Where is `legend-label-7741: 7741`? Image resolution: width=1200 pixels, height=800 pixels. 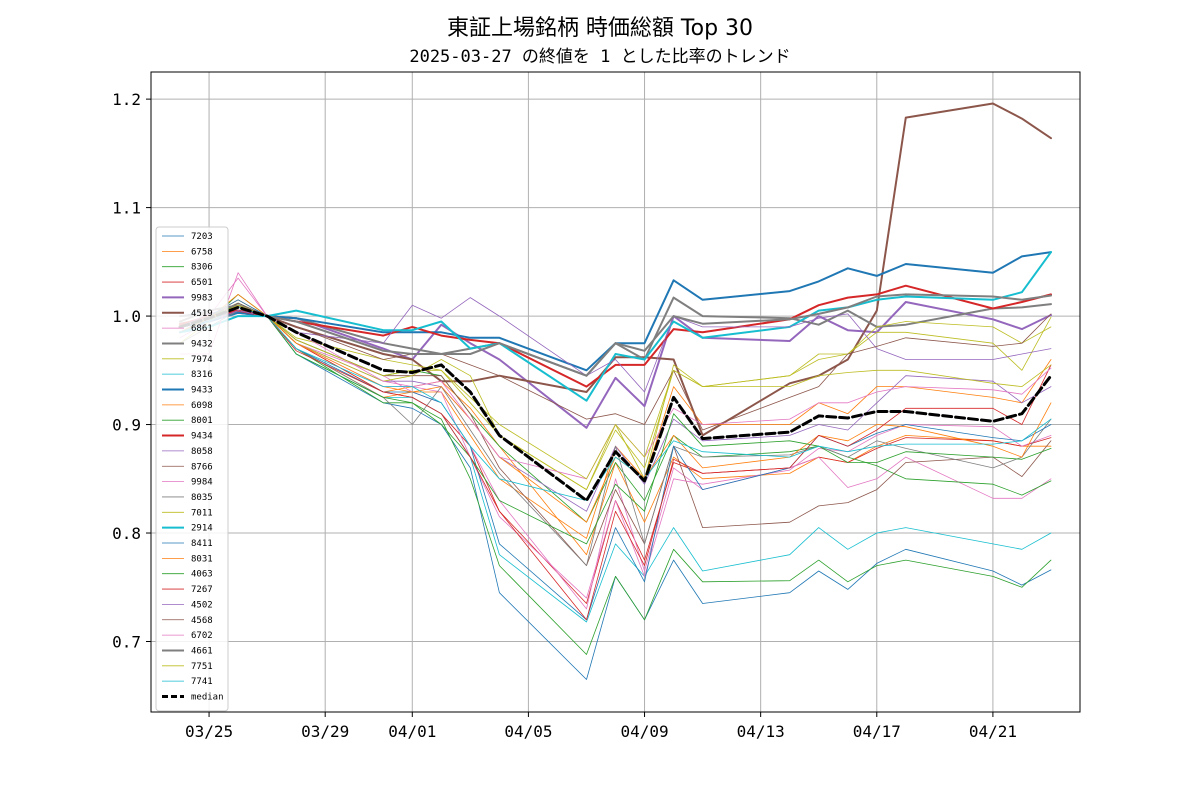 legend-label-7741: 7741 is located at coordinates (202, 682).